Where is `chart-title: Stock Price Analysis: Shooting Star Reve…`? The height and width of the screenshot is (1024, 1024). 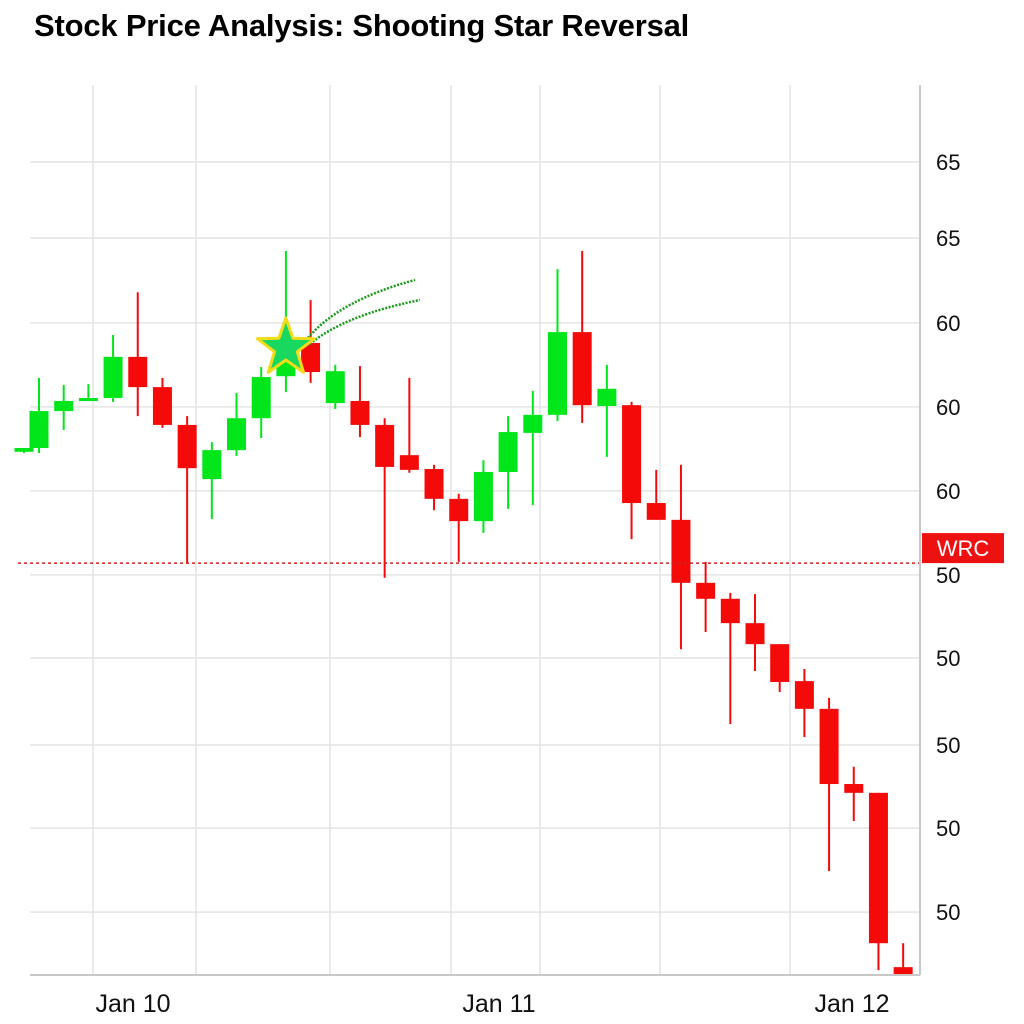
chart-title: Stock Price Analysis: Shooting Star Reve… is located at coordinates (362, 25).